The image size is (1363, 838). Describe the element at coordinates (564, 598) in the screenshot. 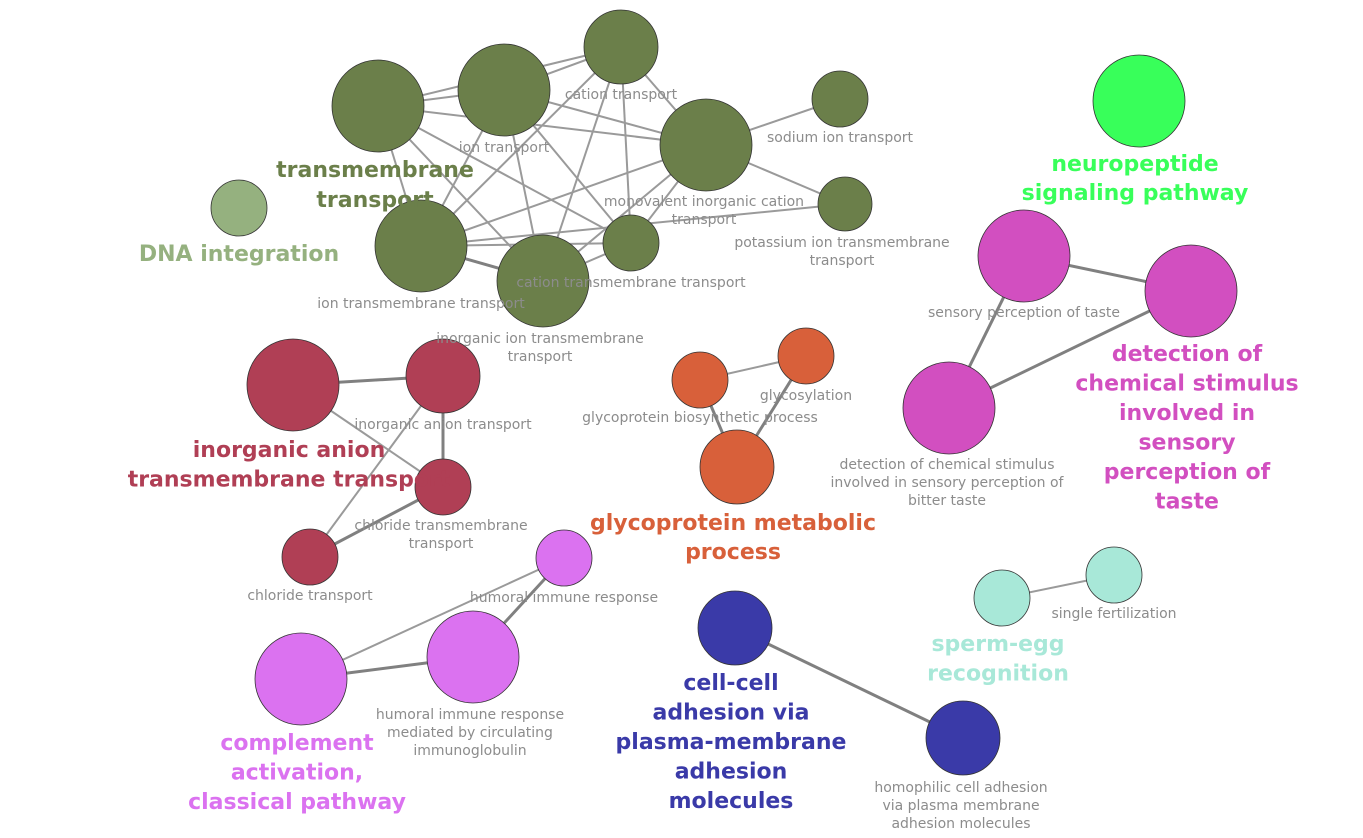

I see `node-label-humoral-immune-response: humoral immune response` at that location.